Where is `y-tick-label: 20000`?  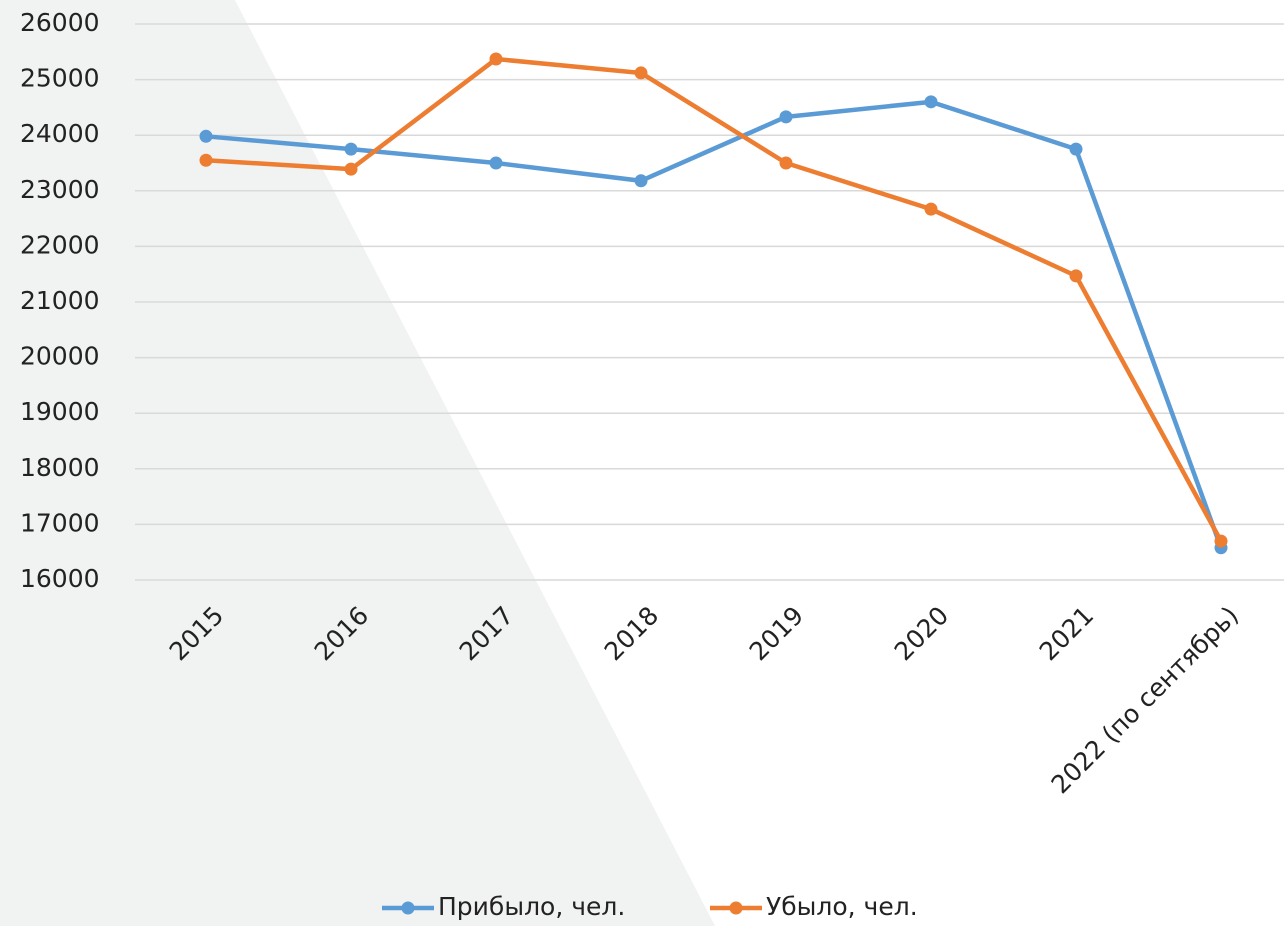 y-tick-label: 20000 is located at coordinates (60, 356).